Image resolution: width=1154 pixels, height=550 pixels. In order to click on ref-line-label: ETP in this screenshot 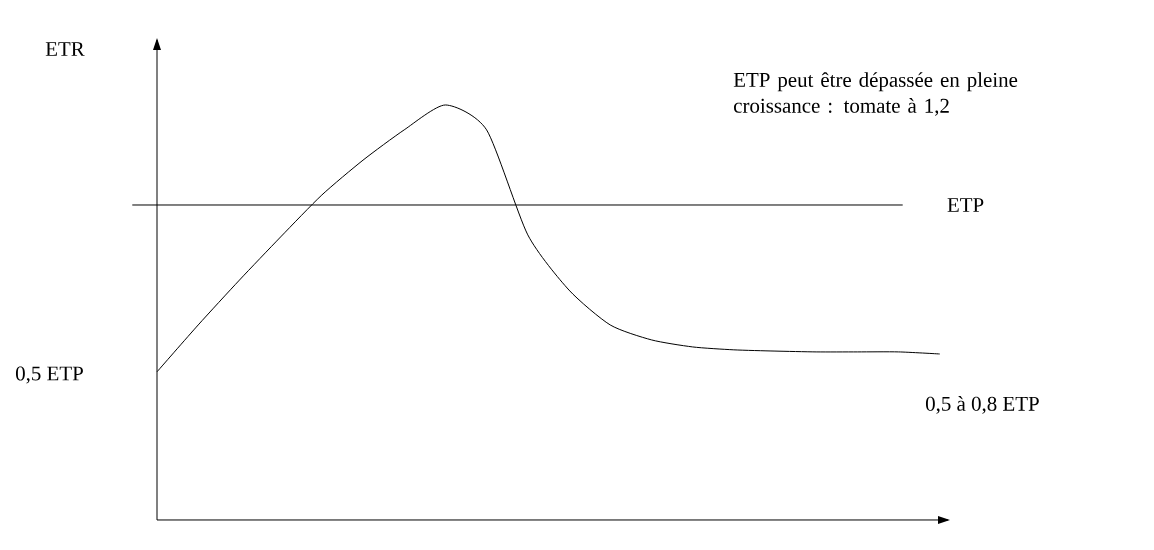, I will do `click(965, 205)`.